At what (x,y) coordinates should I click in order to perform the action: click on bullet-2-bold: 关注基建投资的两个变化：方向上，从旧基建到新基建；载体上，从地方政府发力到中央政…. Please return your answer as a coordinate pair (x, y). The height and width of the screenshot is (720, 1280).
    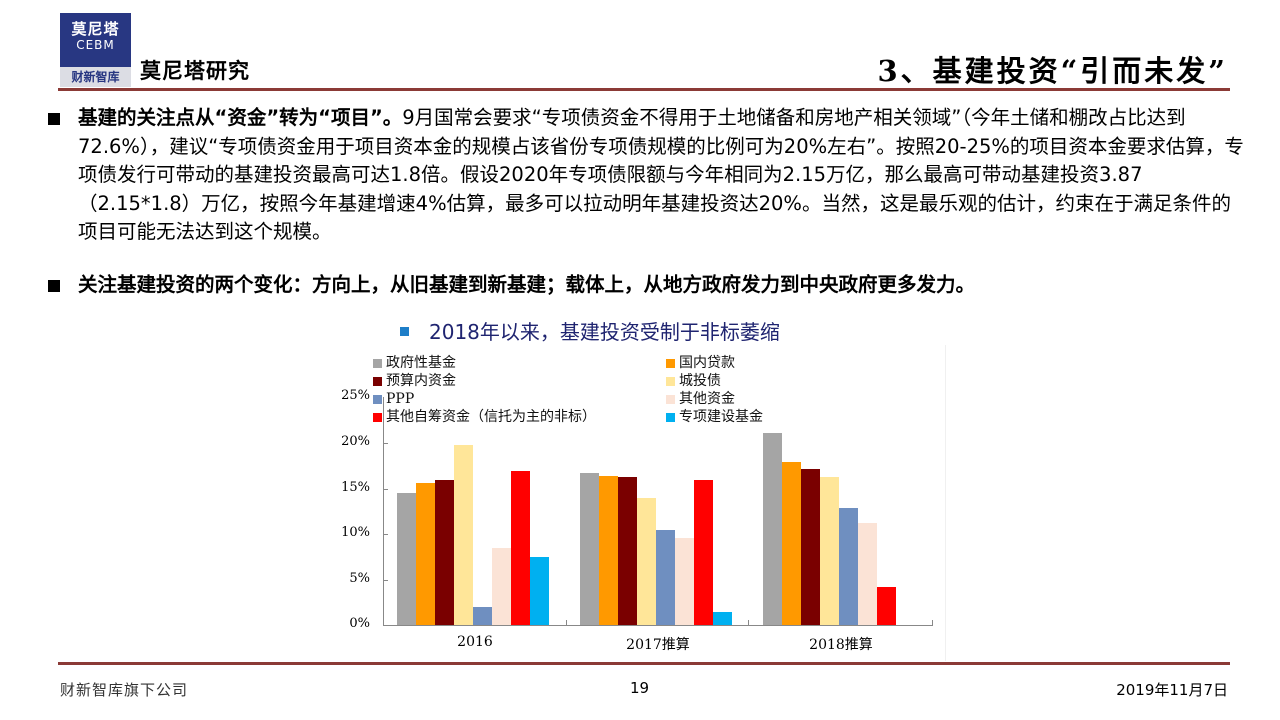
    Looking at the image, I should click on (527, 284).